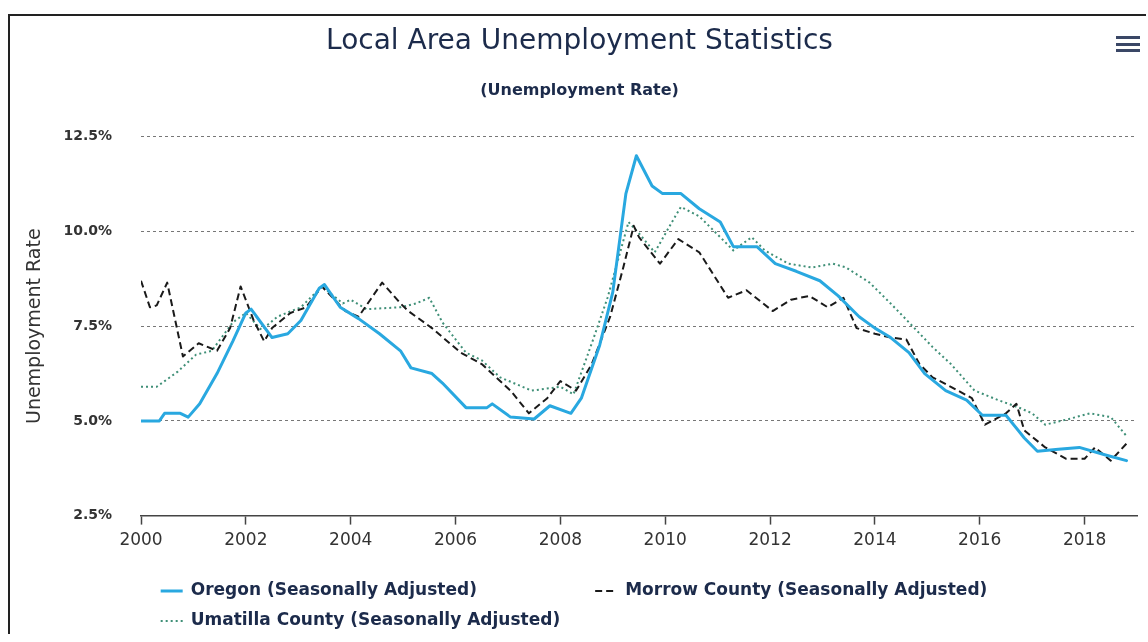 Image resolution: width=1148 pixels, height=642 pixels. Describe the element at coordinates (770, 539) in the screenshot. I see `x-tick-label: 2012` at that location.